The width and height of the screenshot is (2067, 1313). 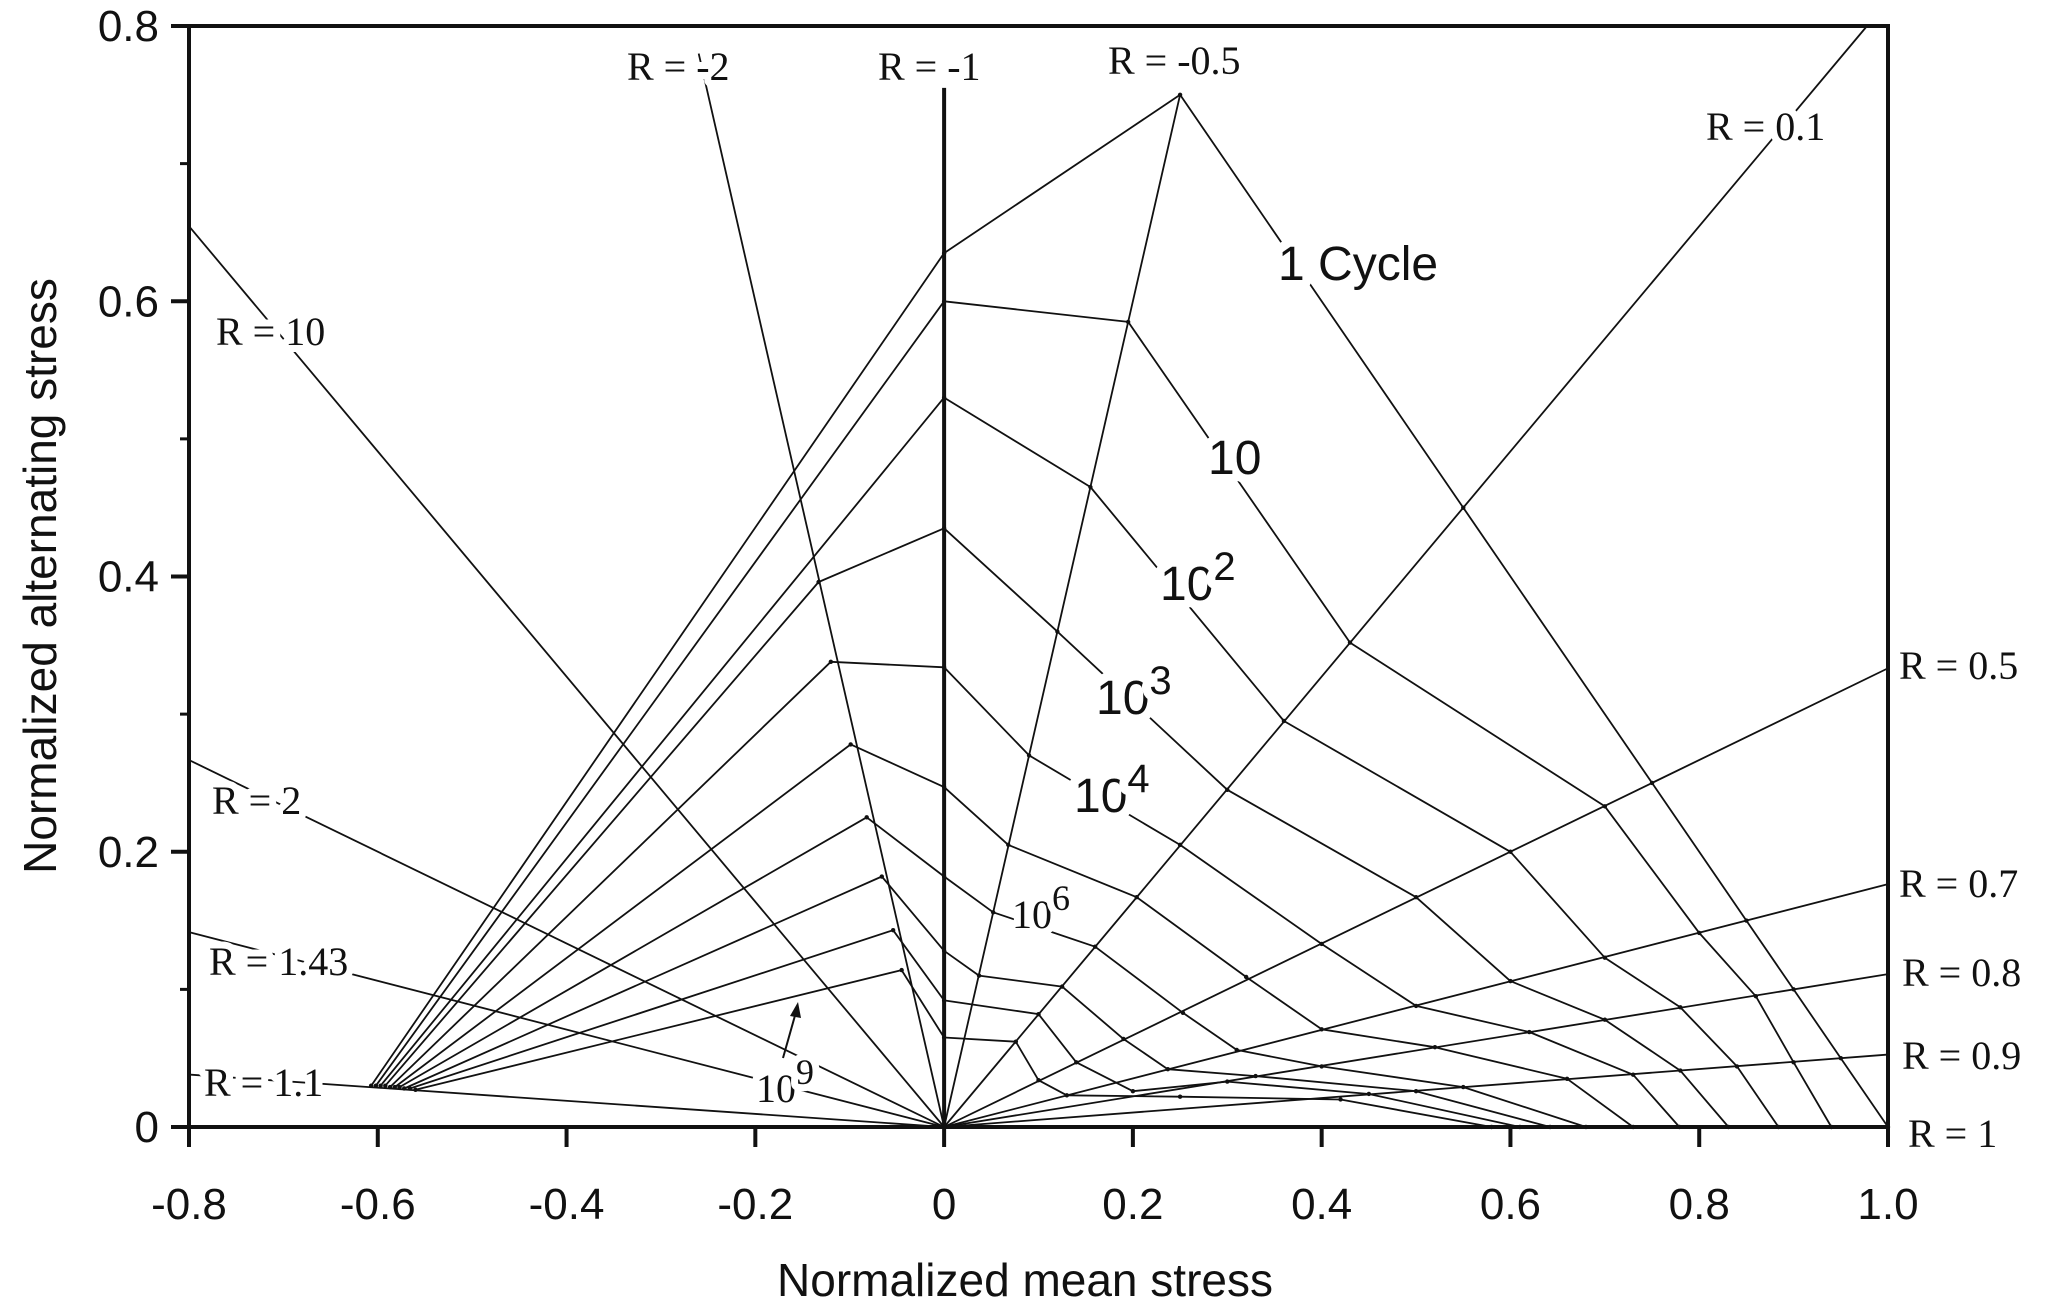 I want to click on x-axis-label: Normalized mean stress, so click(x=1025, y=1280).